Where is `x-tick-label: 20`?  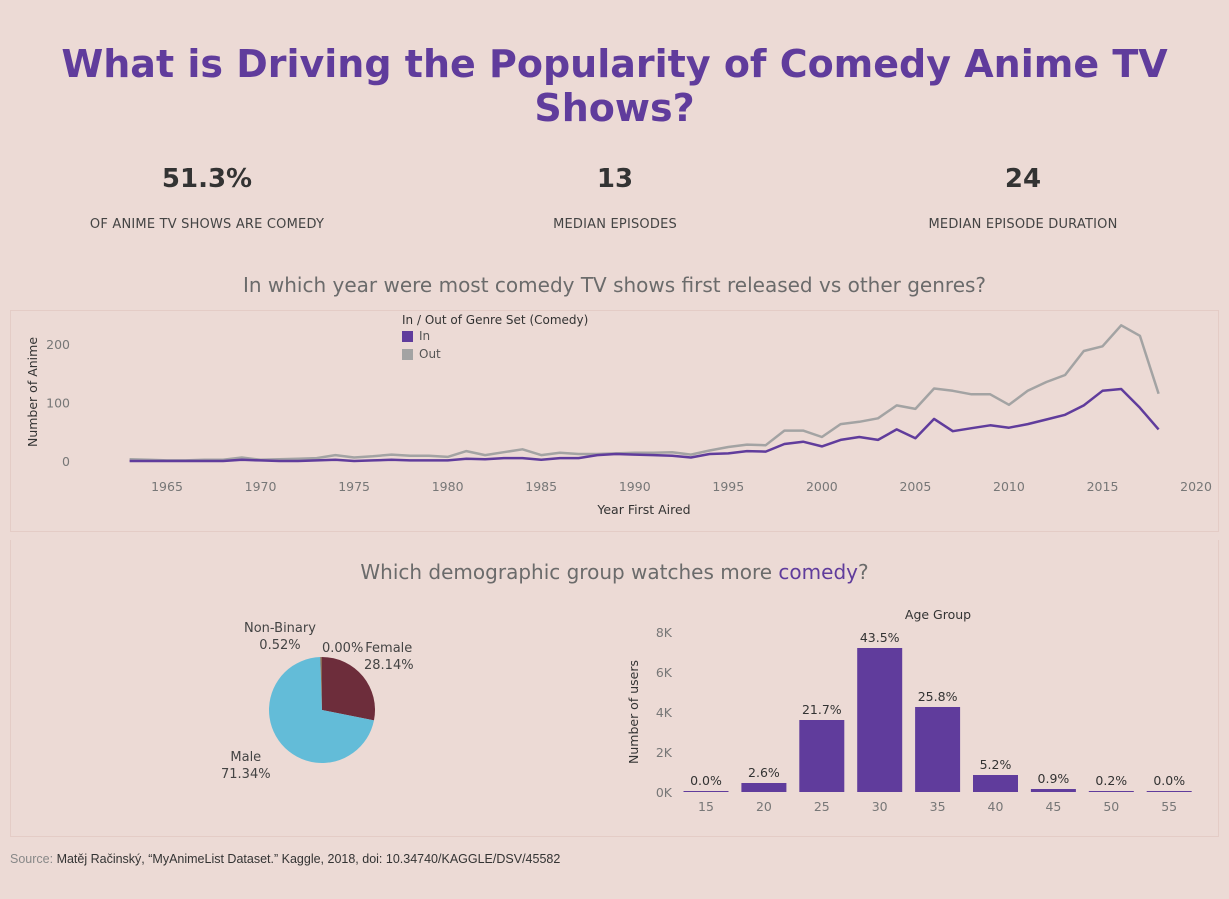
x-tick-label: 20 is located at coordinates (764, 806).